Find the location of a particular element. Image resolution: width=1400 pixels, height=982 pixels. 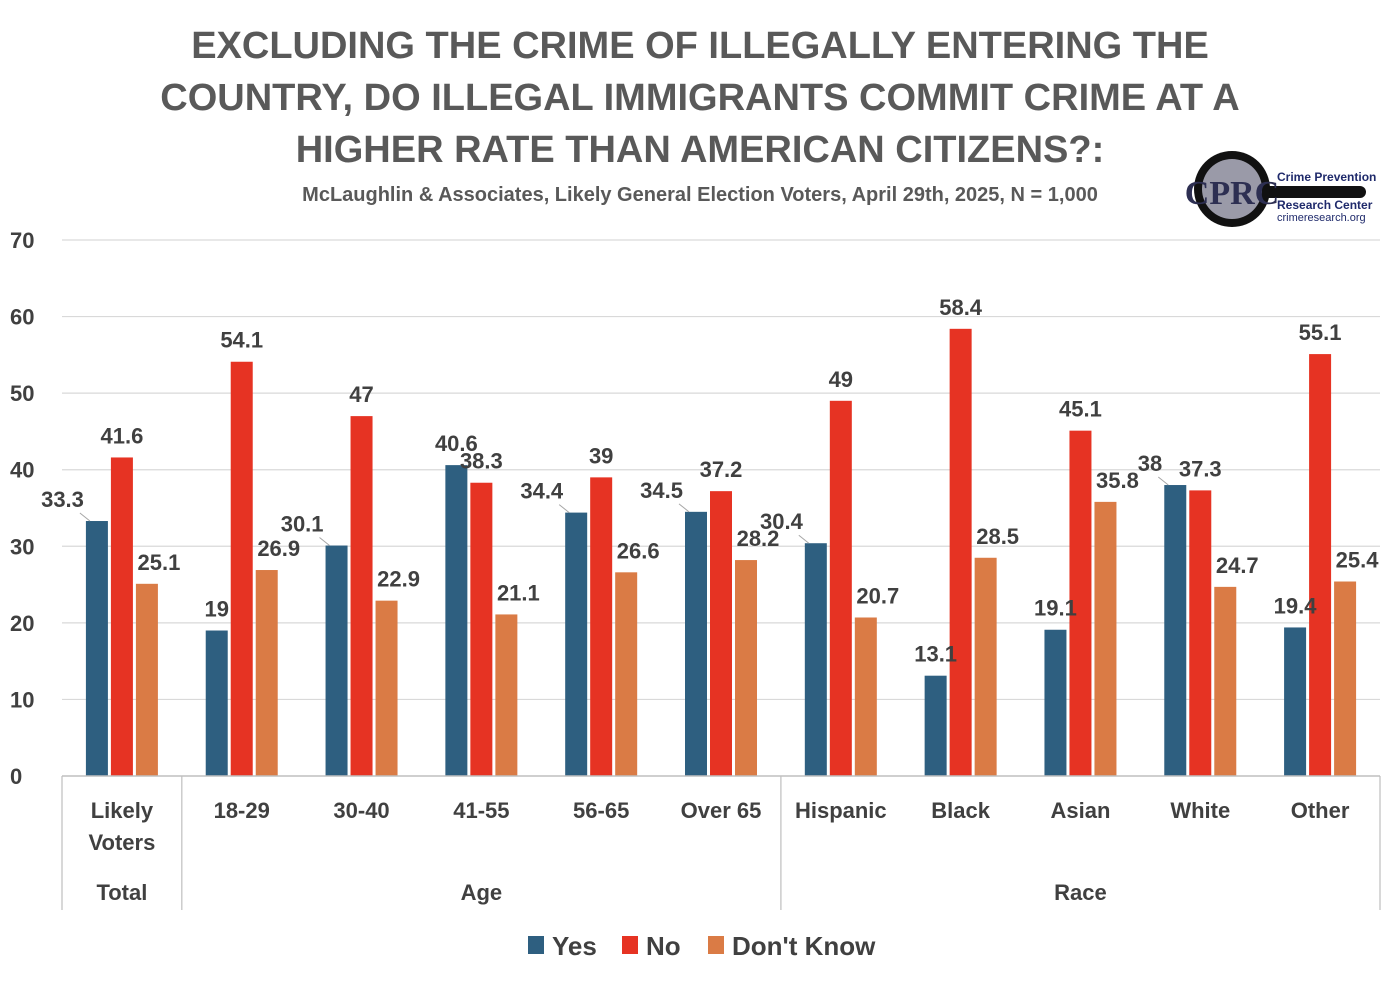

data-label: 25.1 is located at coordinates (158, 562).